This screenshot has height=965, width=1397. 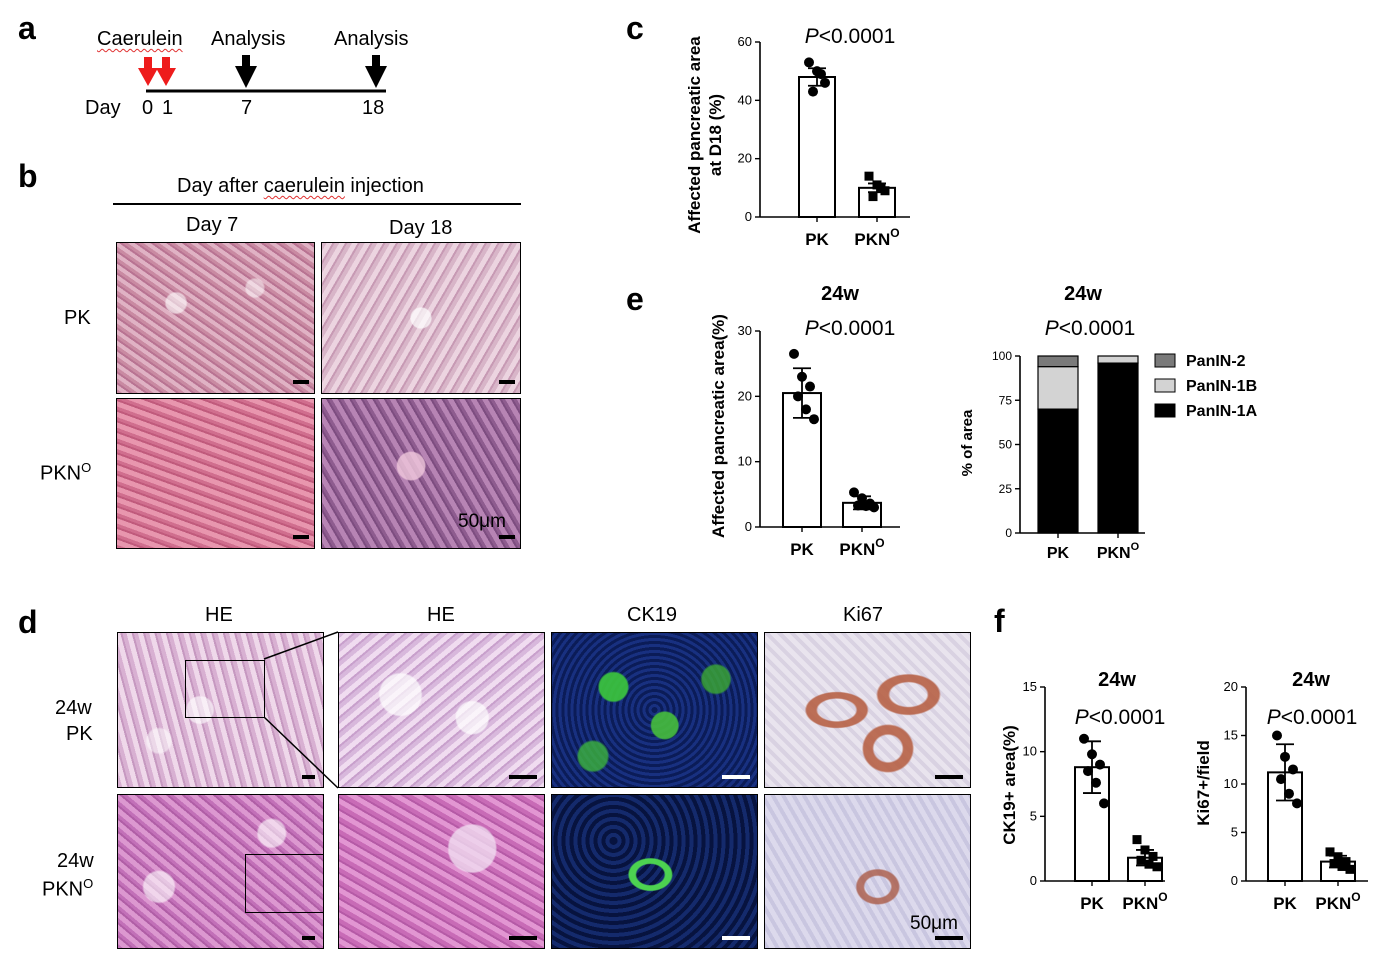 I want to click on y-axis-label: CK19+ area(%), so click(x=1009, y=785).